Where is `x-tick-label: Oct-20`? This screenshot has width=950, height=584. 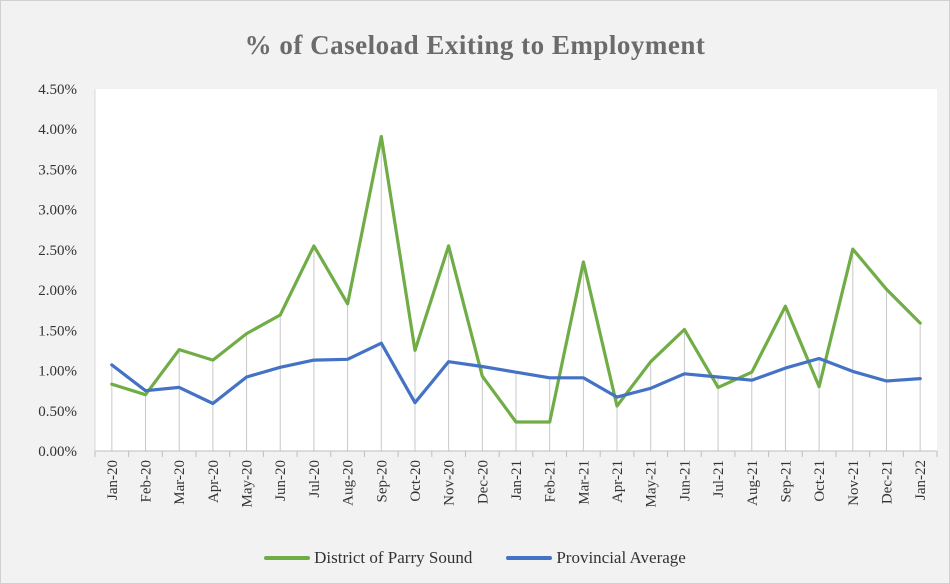
x-tick-label: Oct-20 is located at coordinates (416, 481).